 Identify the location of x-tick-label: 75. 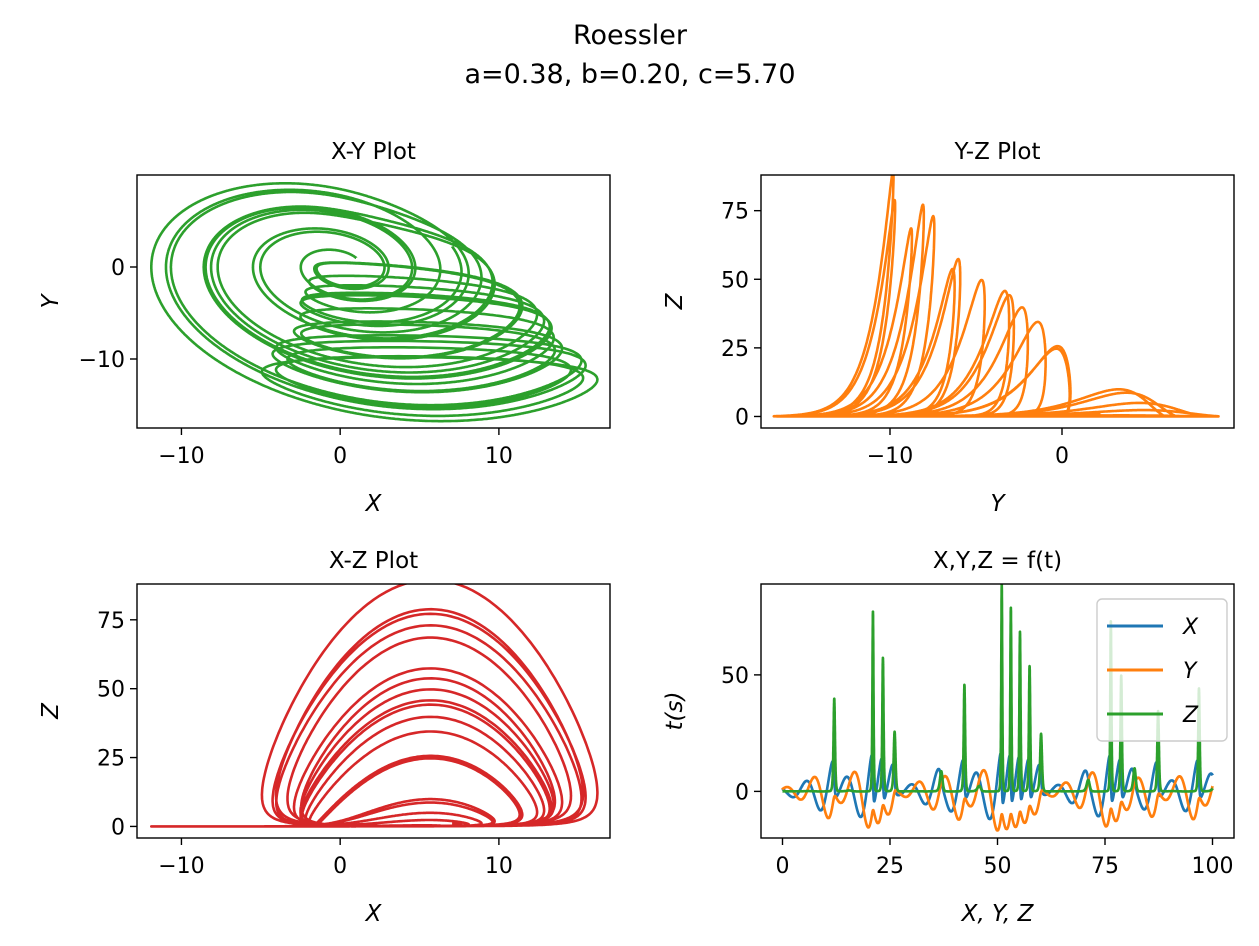
(1105, 866).